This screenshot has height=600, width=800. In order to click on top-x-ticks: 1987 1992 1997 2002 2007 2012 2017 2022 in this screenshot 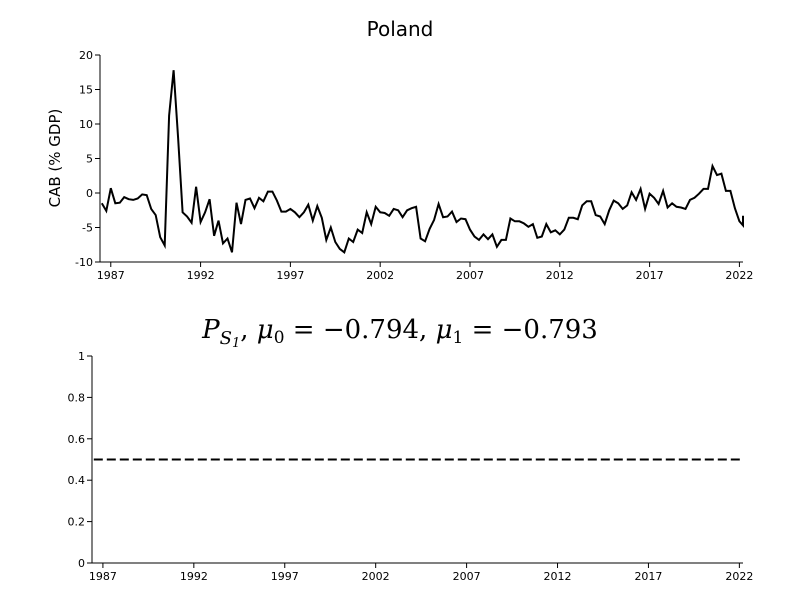, I will do `click(425, 272)`.